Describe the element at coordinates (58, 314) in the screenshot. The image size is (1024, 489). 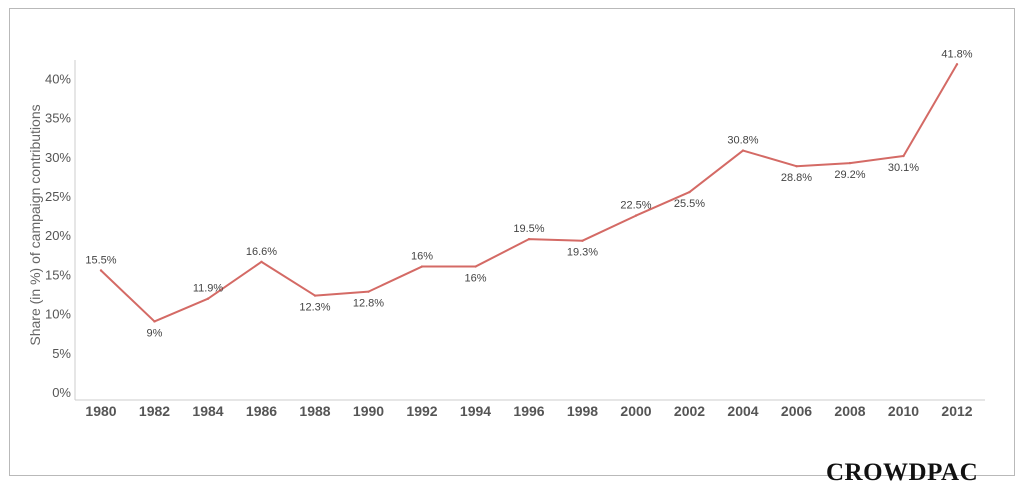
I see `y-tick-label: 10%` at that location.